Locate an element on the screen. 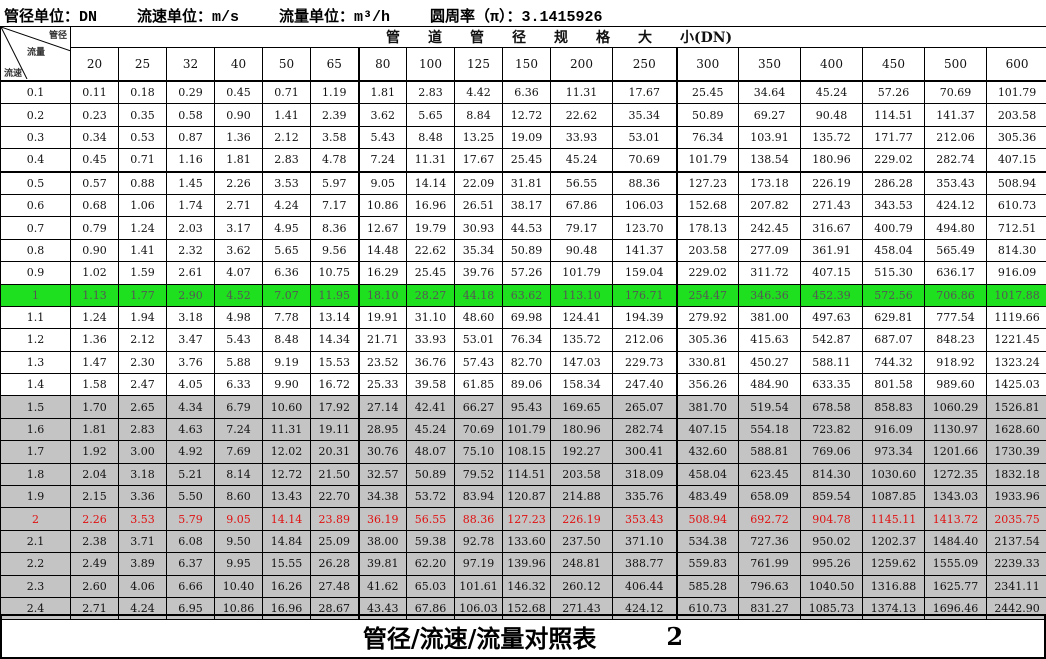 The height and width of the screenshot is (659, 1046). flow-cell: 14.84 is located at coordinates (286, 541).